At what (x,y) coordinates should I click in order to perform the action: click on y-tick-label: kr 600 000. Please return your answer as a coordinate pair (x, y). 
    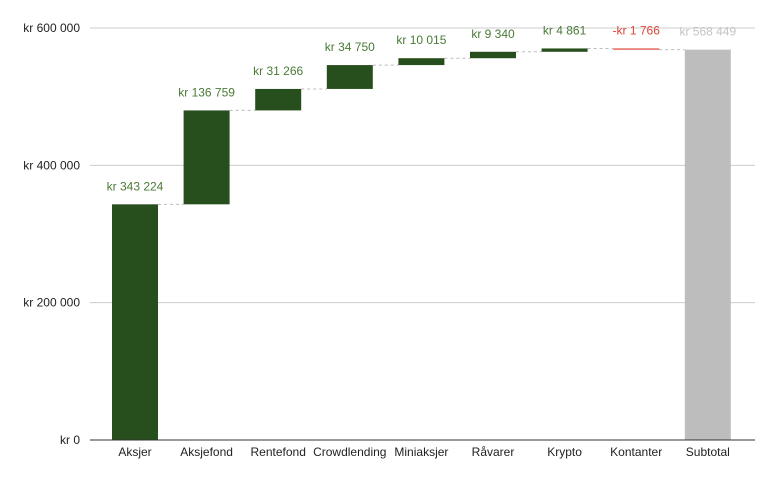
    Looking at the image, I should click on (51, 28).